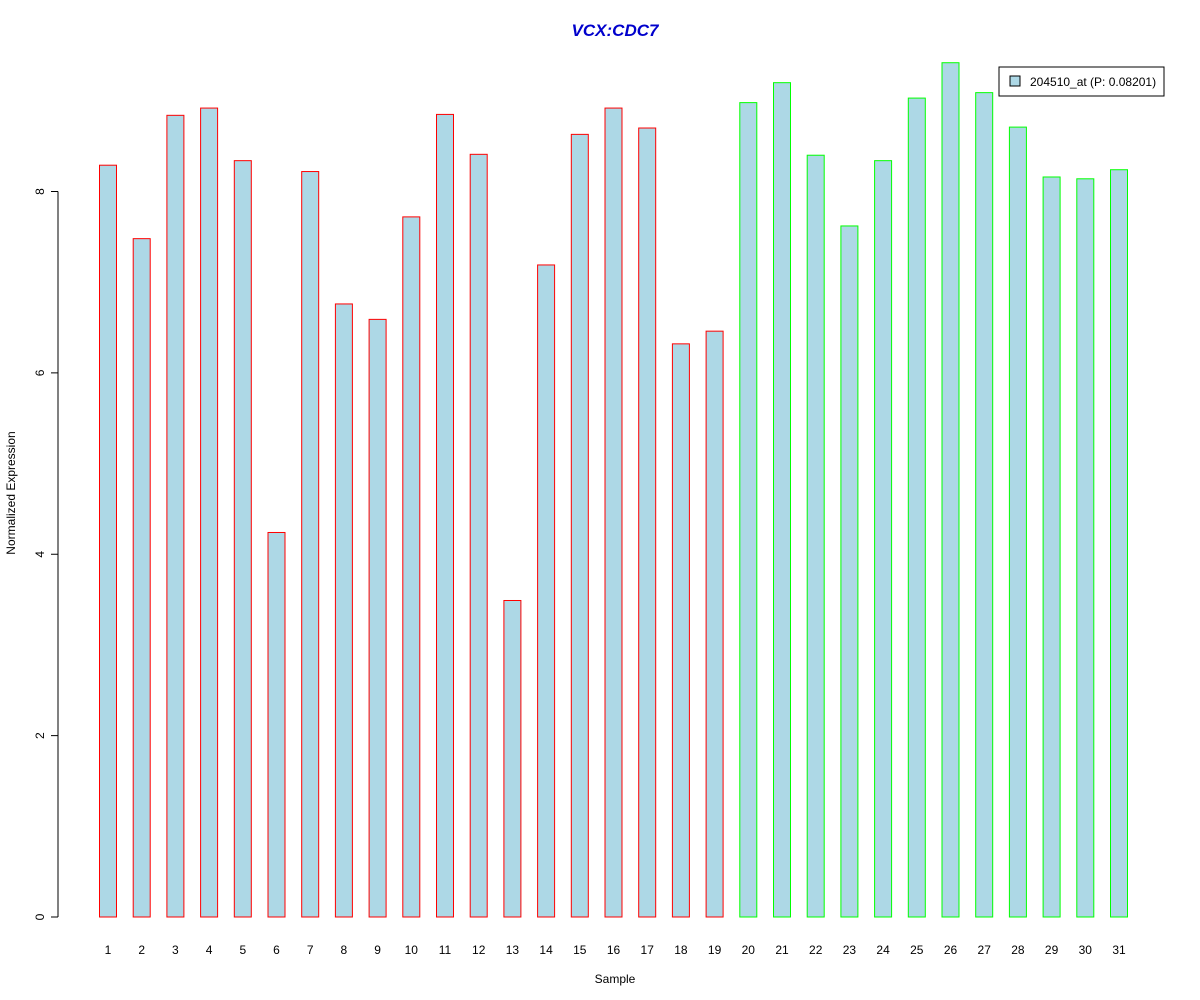 The image size is (1200, 1000). I want to click on y-axis: 0 2 4 6 8, so click(46, 554).